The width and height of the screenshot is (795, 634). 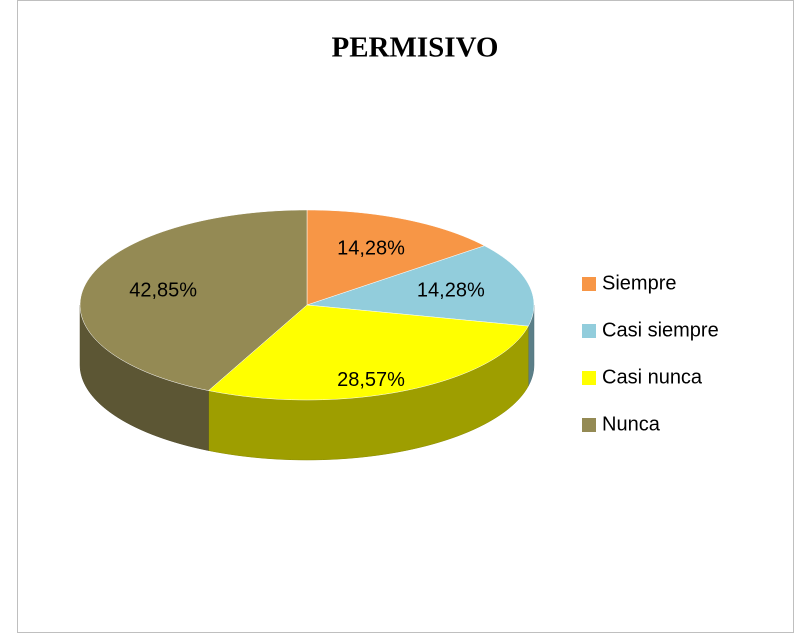 I want to click on data-label: 42,85%, so click(x=163, y=291).